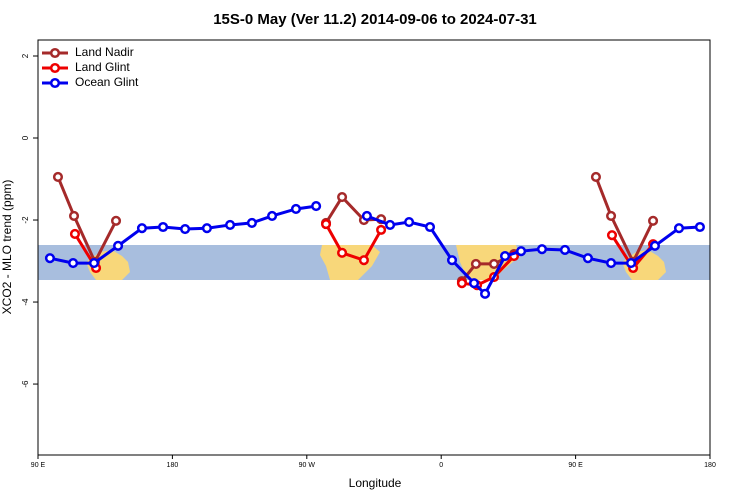 The image size is (750, 500). I want to click on y-tick-label: -4, so click(25, 302).